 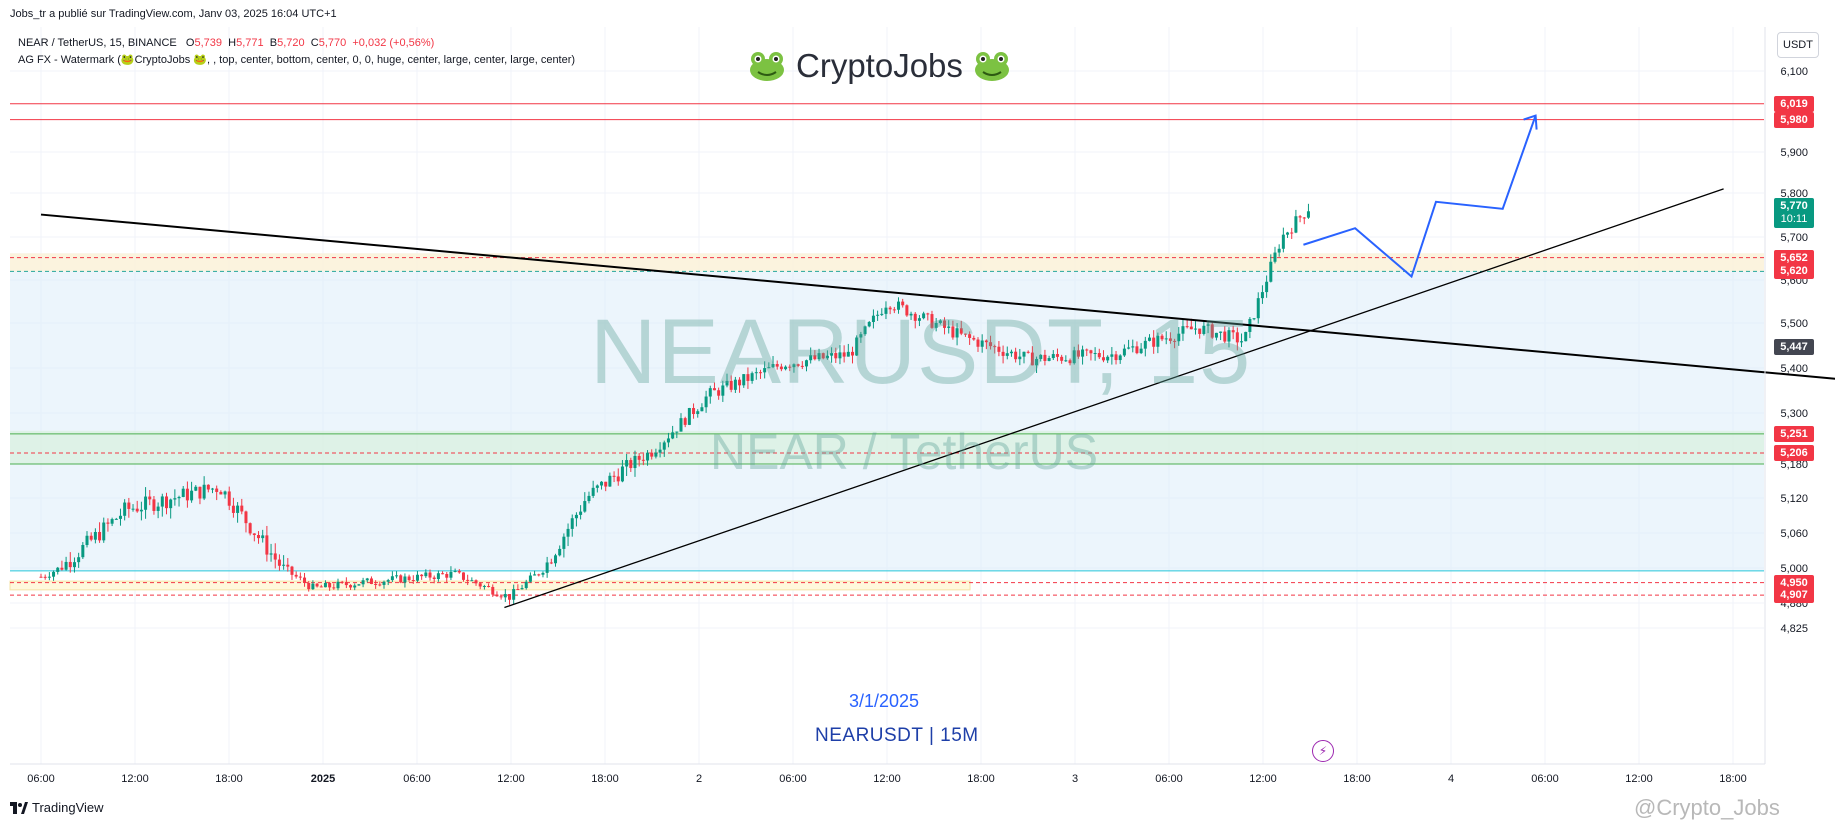 What do you see at coordinates (1794, 534) in the screenshot?
I see `y-tick-label: 5,060` at bounding box center [1794, 534].